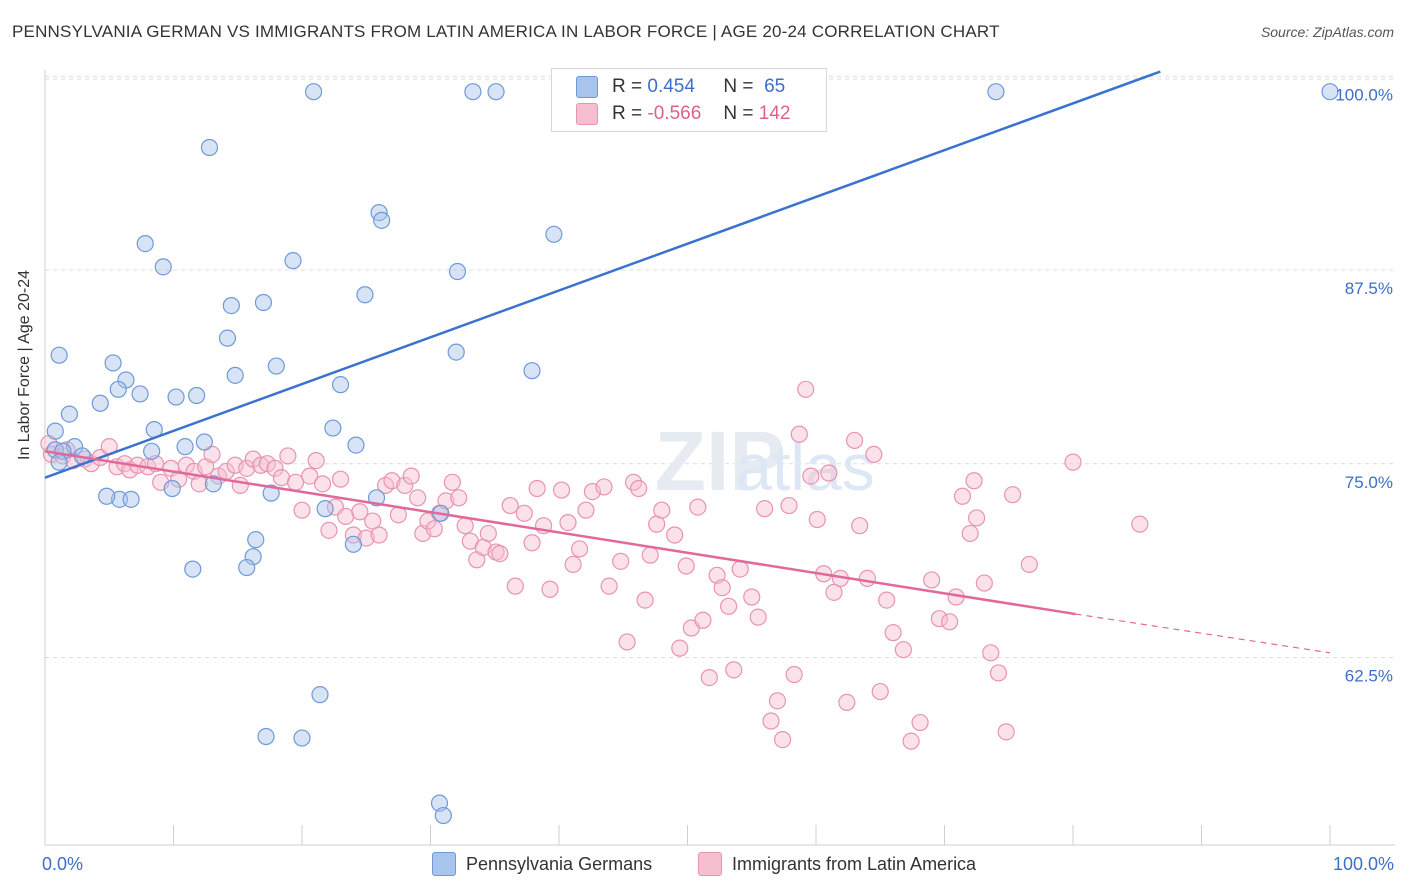 The image size is (1406, 892). I want to click on source-label: Source: ZipAtlas.com, so click(1327, 32).